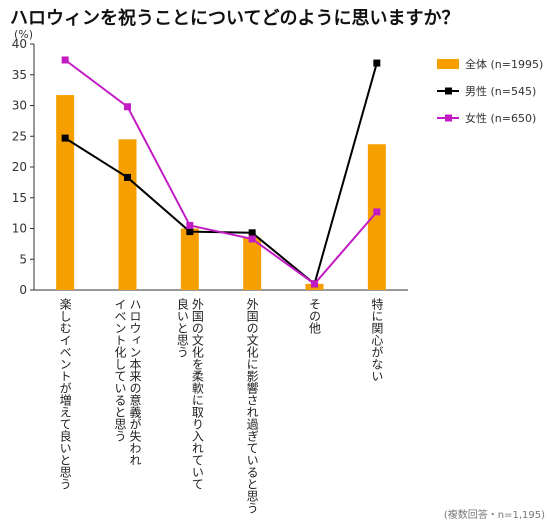  Describe the element at coordinates (19, 198) in the screenshot. I see `y-tick-label: 15` at that location.